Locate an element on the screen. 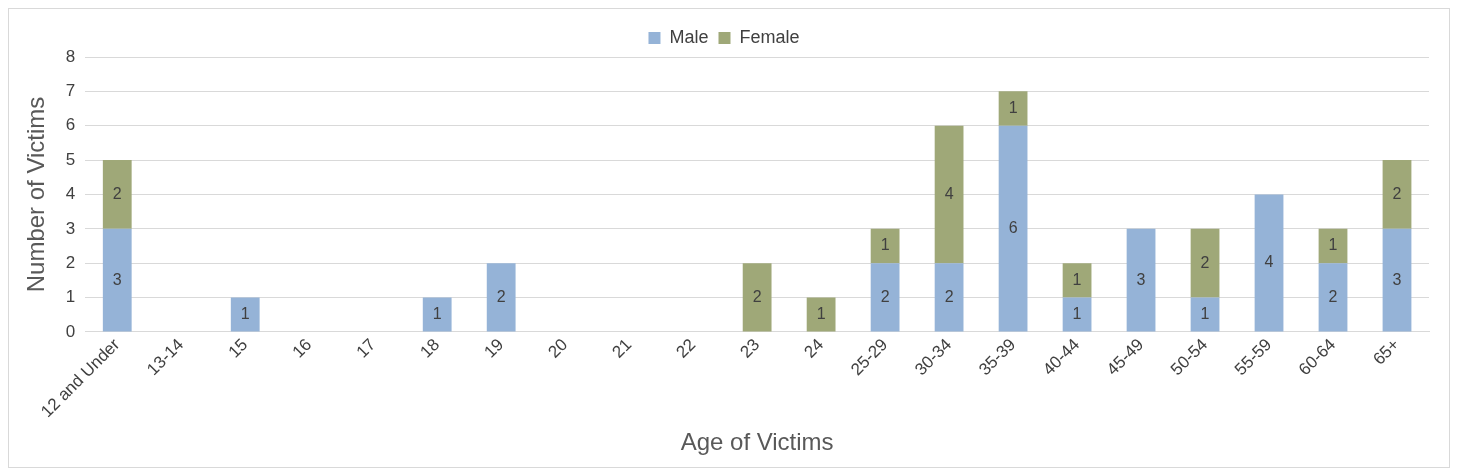  data-label: 6 is located at coordinates (1013, 227).